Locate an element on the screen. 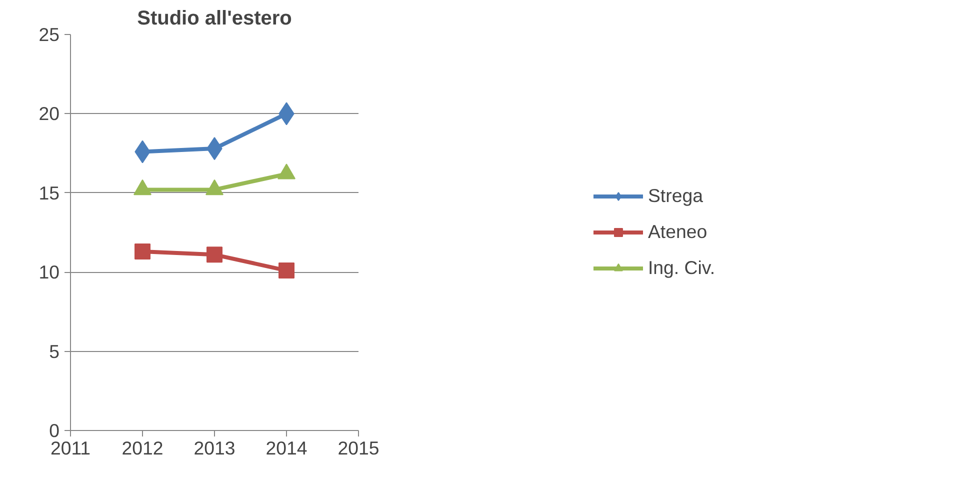 Image resolution: width=958 pixels, height=488 pixels. legend-label: Ing. Civ. is located at coordinates (682, 268).